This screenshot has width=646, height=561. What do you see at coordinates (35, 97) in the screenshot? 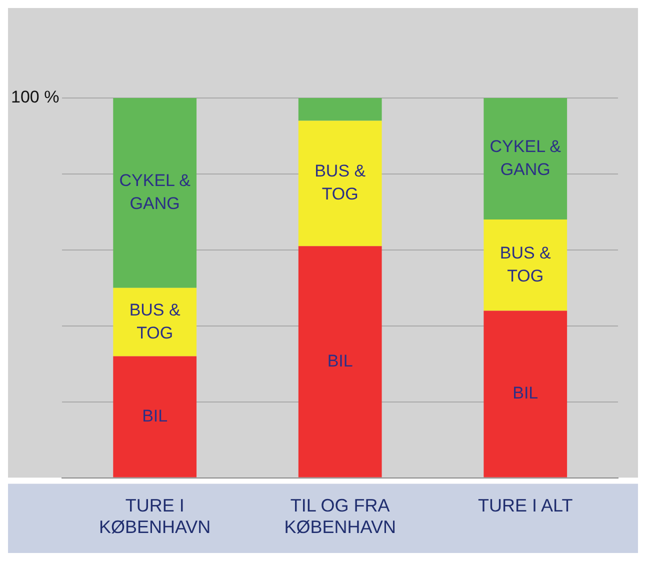
I see `y-tick-label: 100 %` at bounding box center [35, 97].